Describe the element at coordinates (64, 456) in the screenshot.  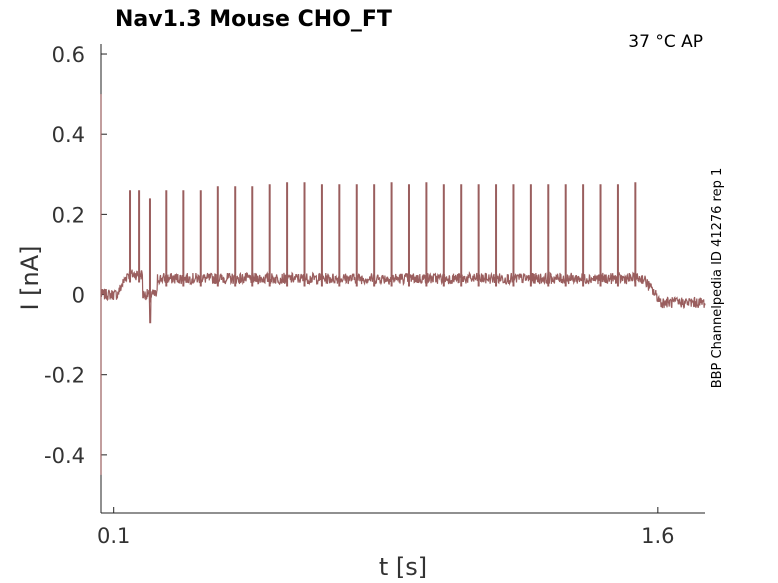
I see `y-tick-label-5: -0.4` at that location.